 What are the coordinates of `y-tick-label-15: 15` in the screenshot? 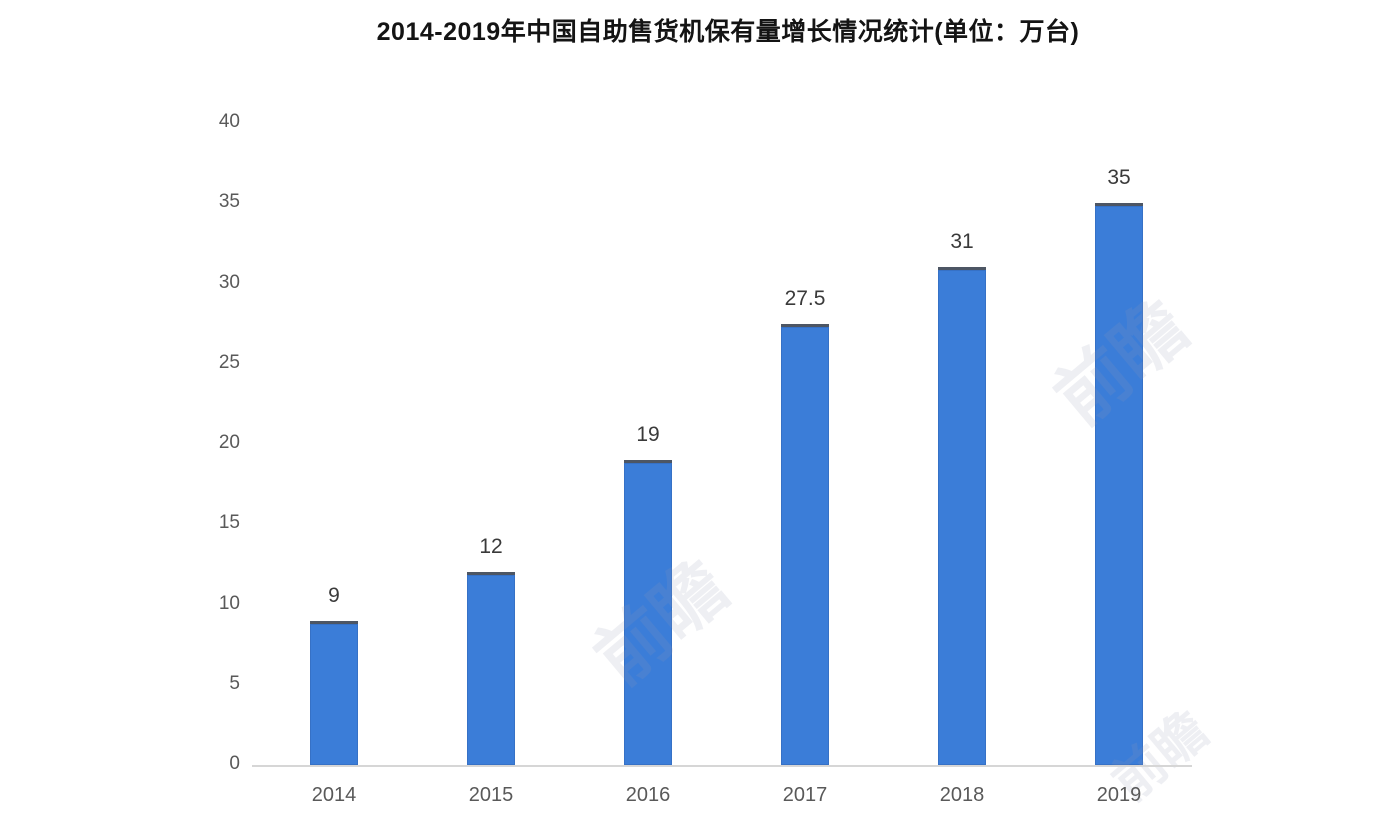 It's located at (229, 522).